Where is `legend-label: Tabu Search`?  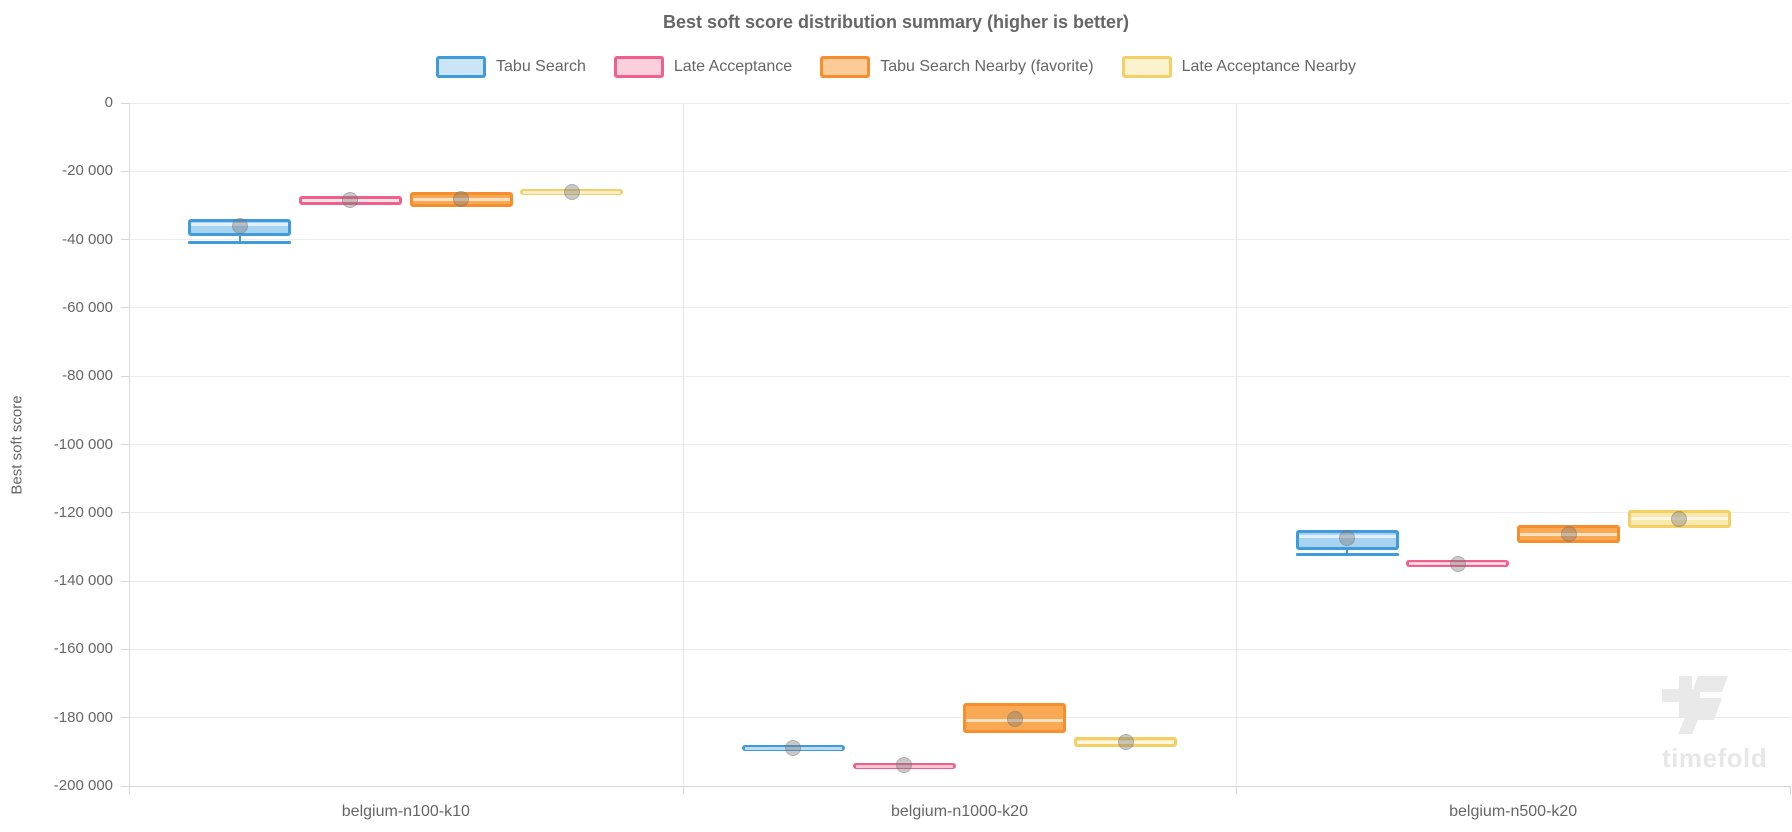
legend-label: Tabu Search is located at coordinates (541, 66).